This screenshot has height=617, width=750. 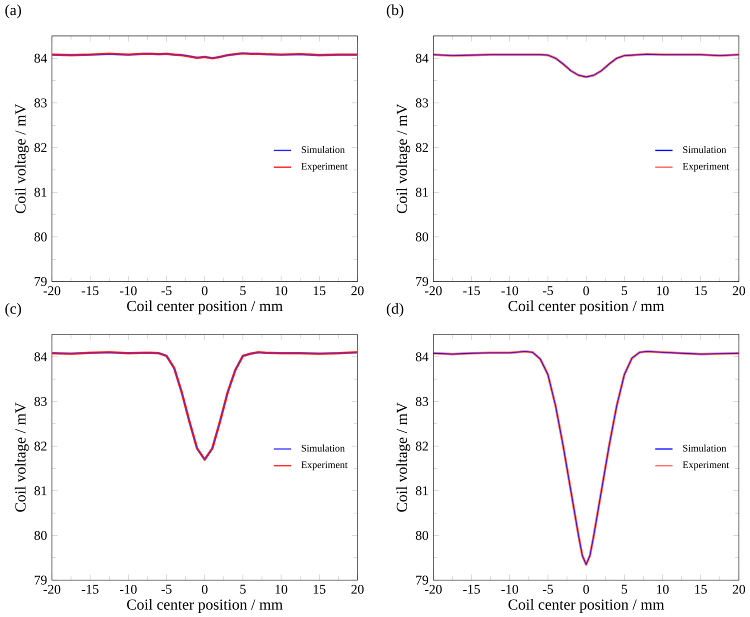 What do you see at coordinates (13, 309) in the screenshot?
I see `chart-title: (c)` at bounding box center [13, 309].